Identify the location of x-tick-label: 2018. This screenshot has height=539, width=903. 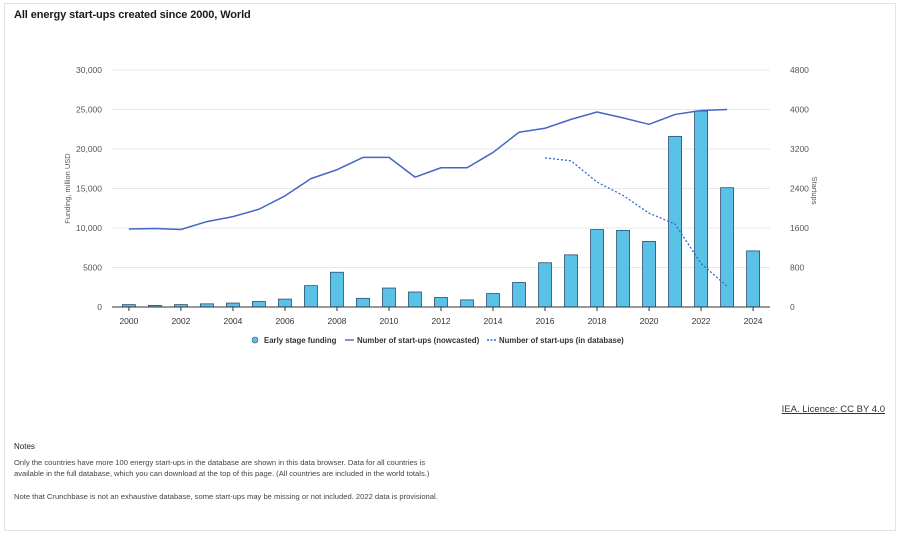
(597, 321).